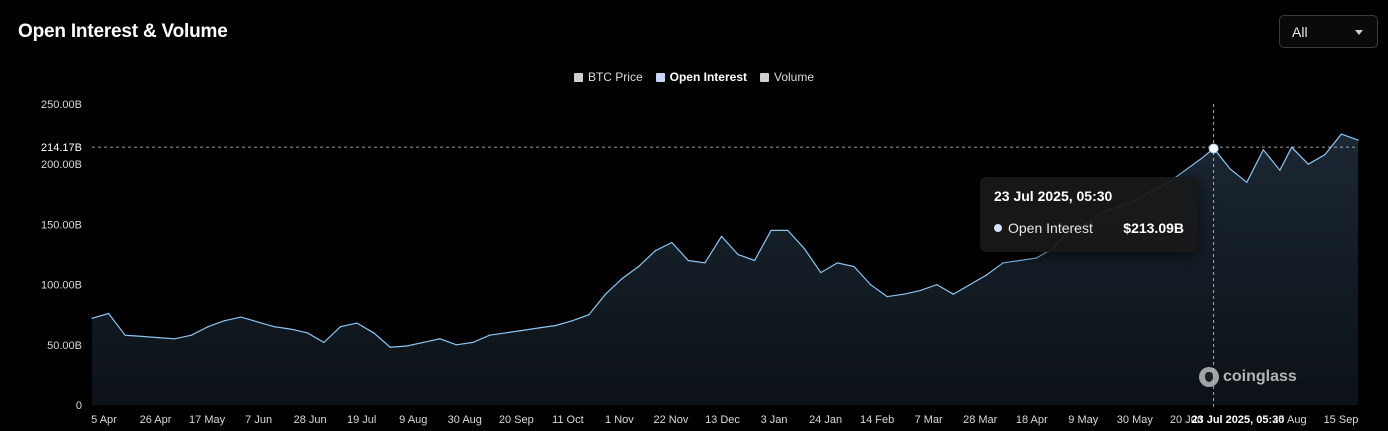 The image size is (1388, 431). Describe the element at coordinates (619, 420) in the screenshot. I see `x-tick-label: 1 Nov` at that location.